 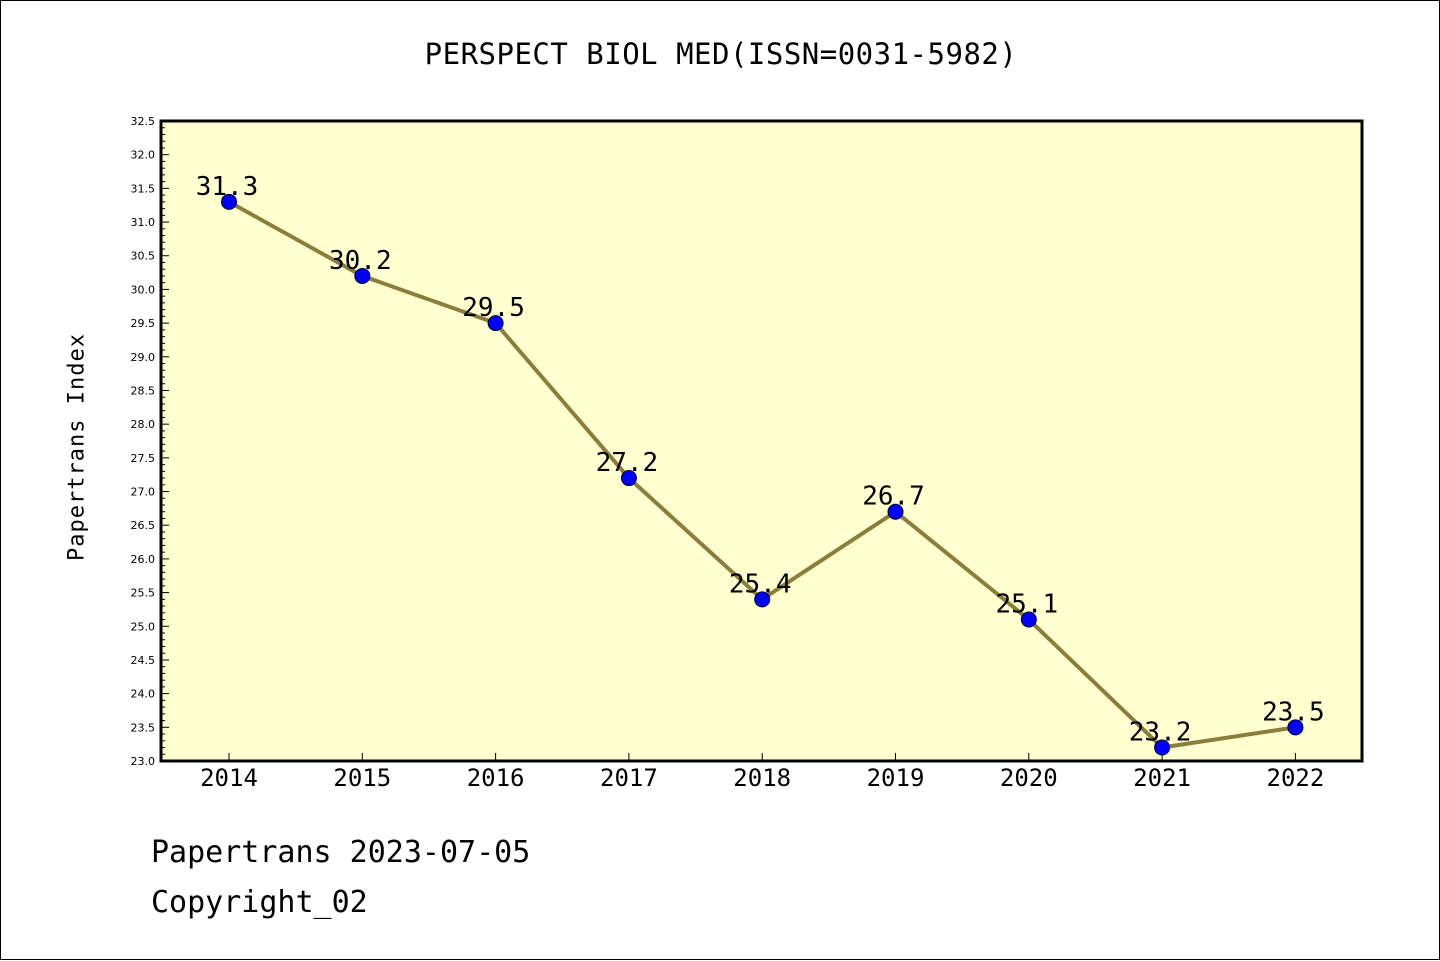 What do you see at coordinates (143, 761) in the screenshot?
I see `y-tick-label: 23.0` at bounding box center [143, 761].